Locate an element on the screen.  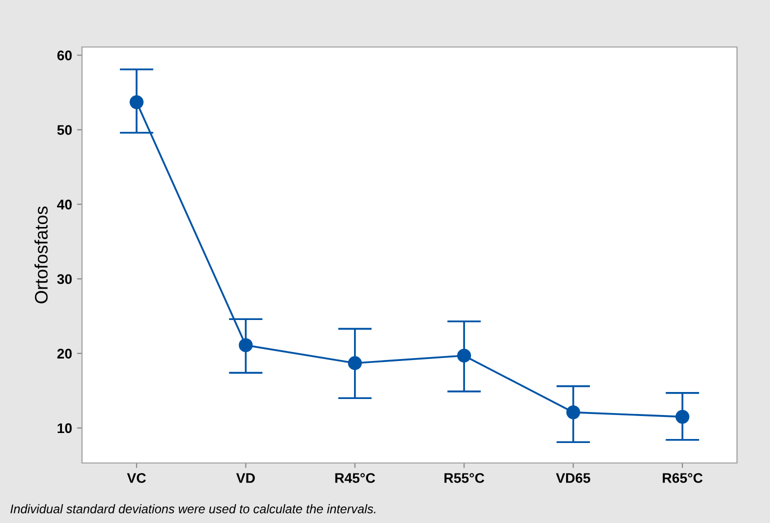
x-tick-label: VC is located at coordinates (136, 478).